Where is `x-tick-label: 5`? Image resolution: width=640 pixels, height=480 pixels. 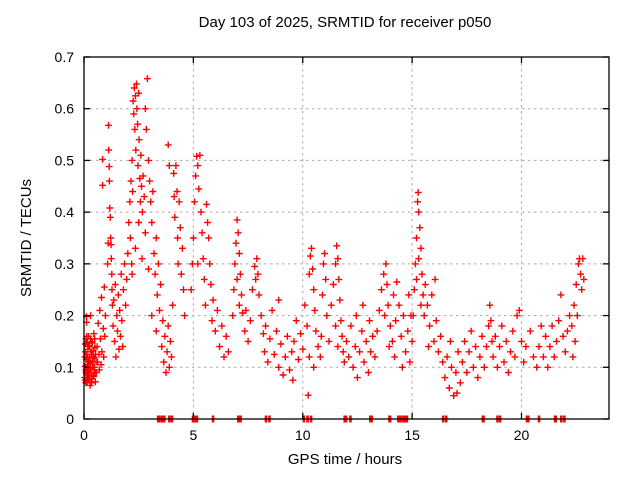
x-tick-label: 5 is located at coordinates (193, 435).